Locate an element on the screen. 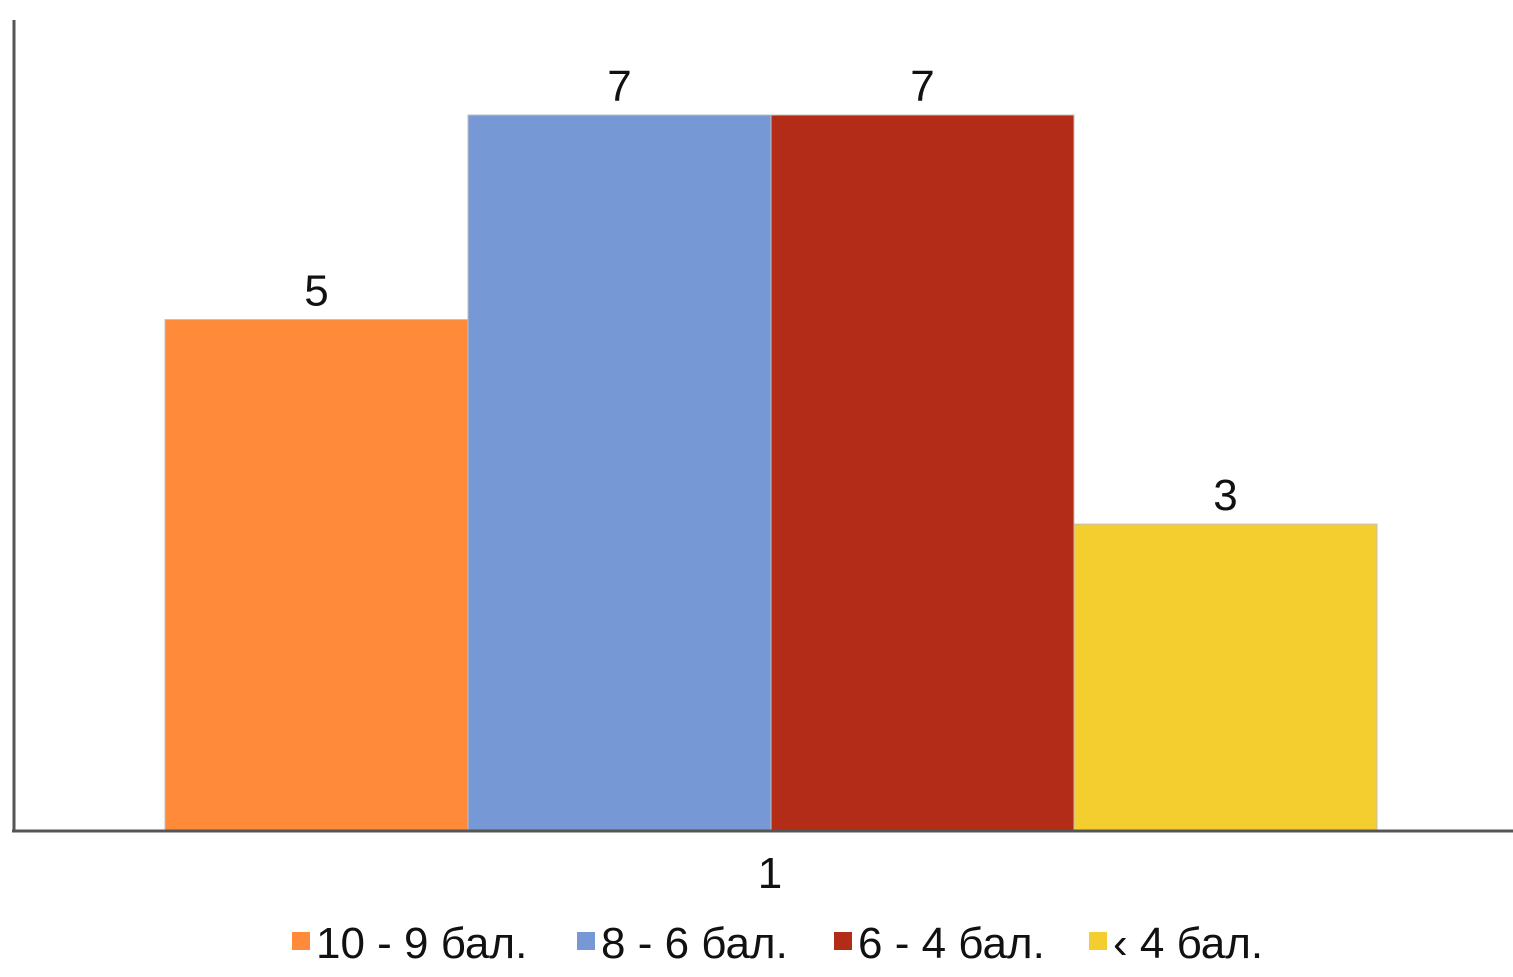 This screenshot has width=1513, height=977. legend-item-1: 10 - 9 бал. is located at coordinates (409, 943).